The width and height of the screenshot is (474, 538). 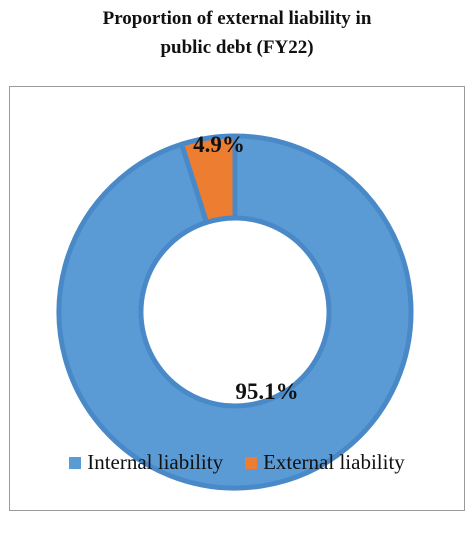 What do you see at coordinates (334, 462) in the screenshot?
I see `legend-label-external: External liability` at bounding box center [334, 462].